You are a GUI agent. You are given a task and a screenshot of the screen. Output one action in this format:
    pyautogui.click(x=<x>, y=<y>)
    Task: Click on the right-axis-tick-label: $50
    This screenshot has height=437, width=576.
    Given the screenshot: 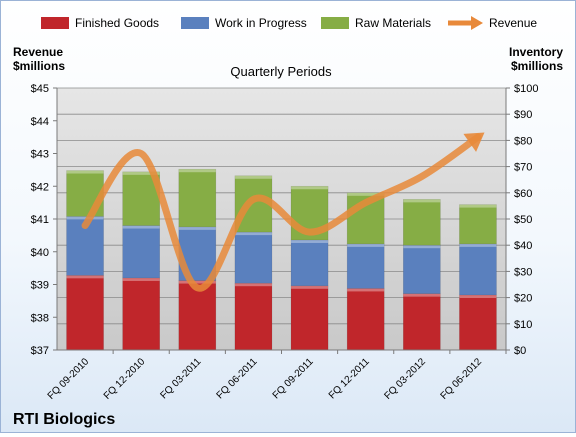 What is the action you would take?
    pyautogui.click(x=523, y=220)
    